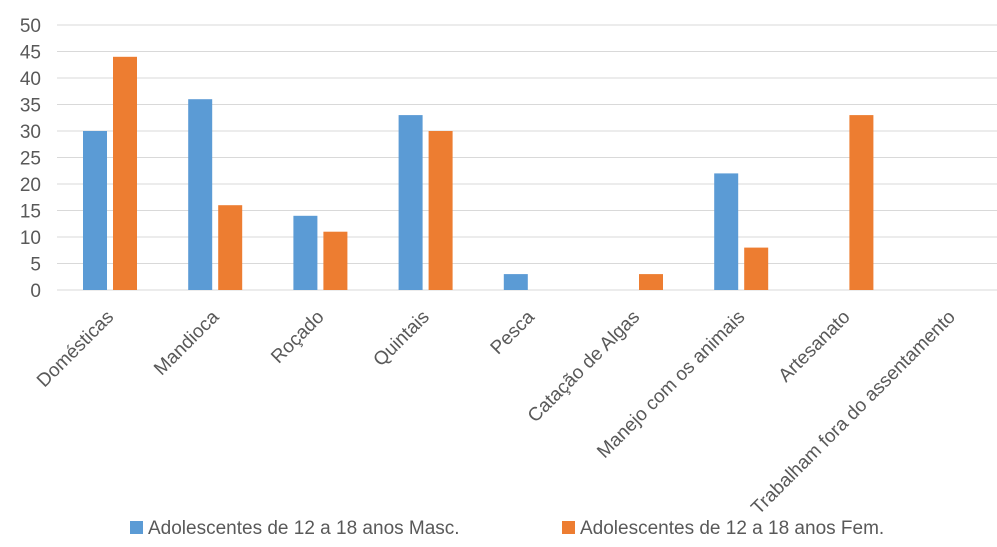  I want to click on y-tick-label: 25, so click(30, 159).